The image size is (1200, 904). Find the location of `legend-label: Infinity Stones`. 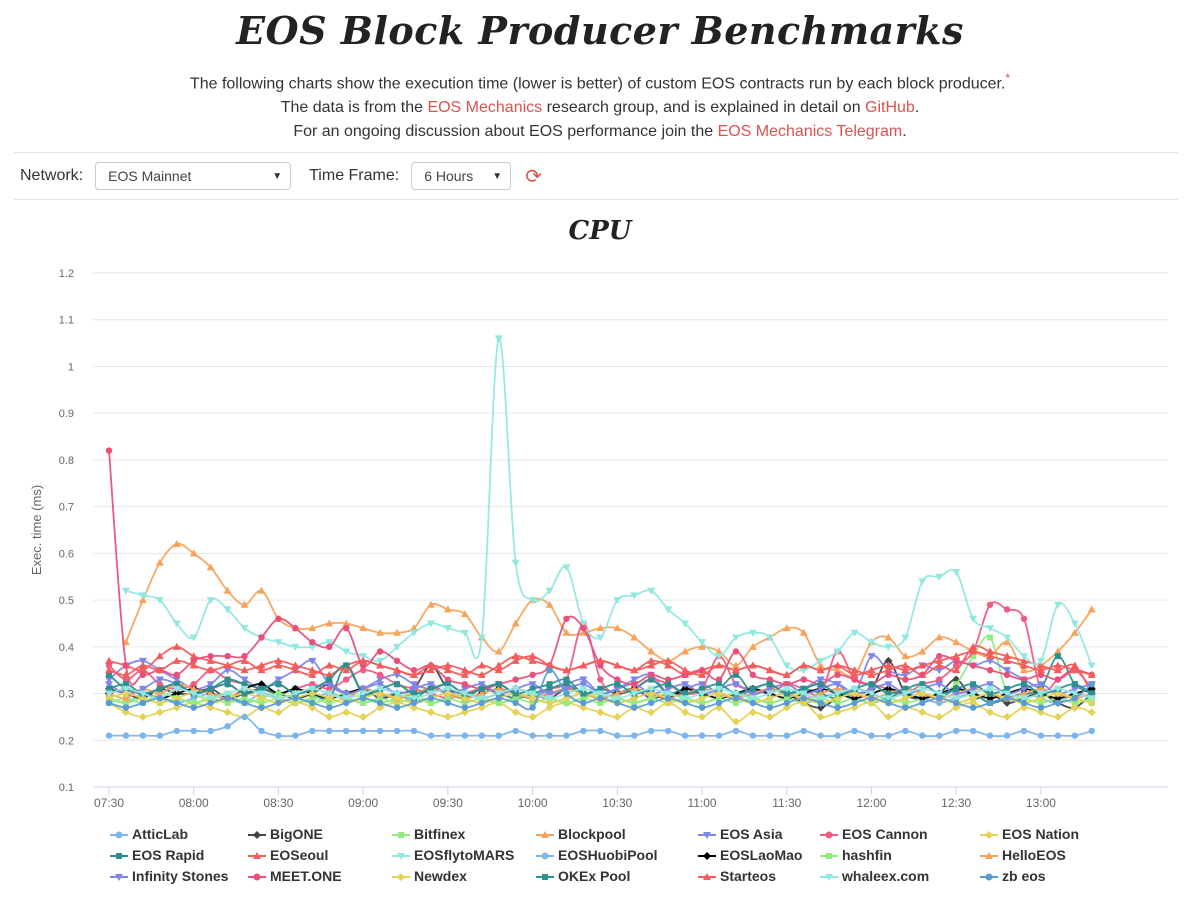

legend-label: Infinity Stones is located at coordinates (180, 876).